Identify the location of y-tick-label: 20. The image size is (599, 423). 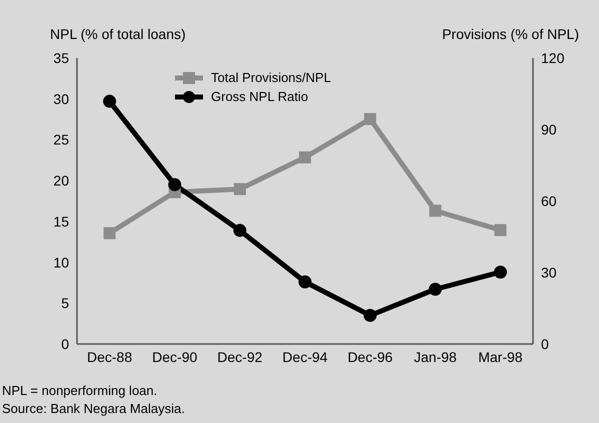
(61, 180).